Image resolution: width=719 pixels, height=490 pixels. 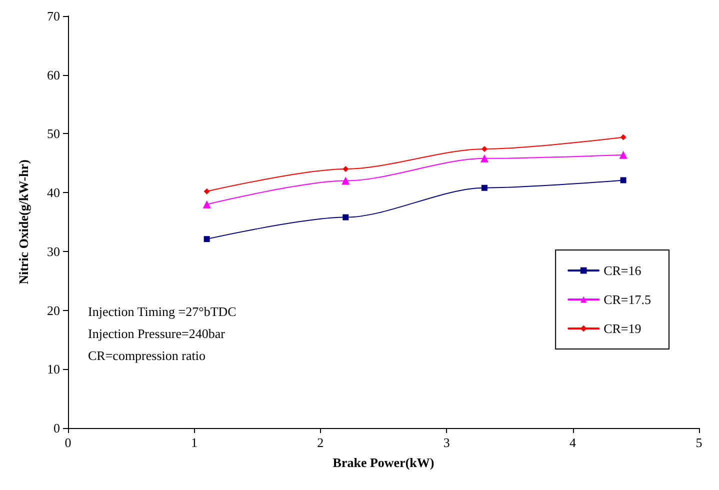 I want to click on x-axis-title: Brake Power(kW), so click(x=383, y=462).